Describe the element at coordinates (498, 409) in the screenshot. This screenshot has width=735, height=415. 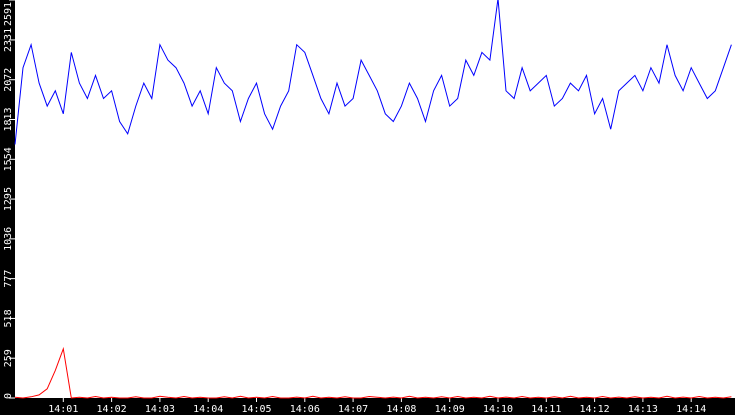
I see `x-tick-label: 14:10` at that location.